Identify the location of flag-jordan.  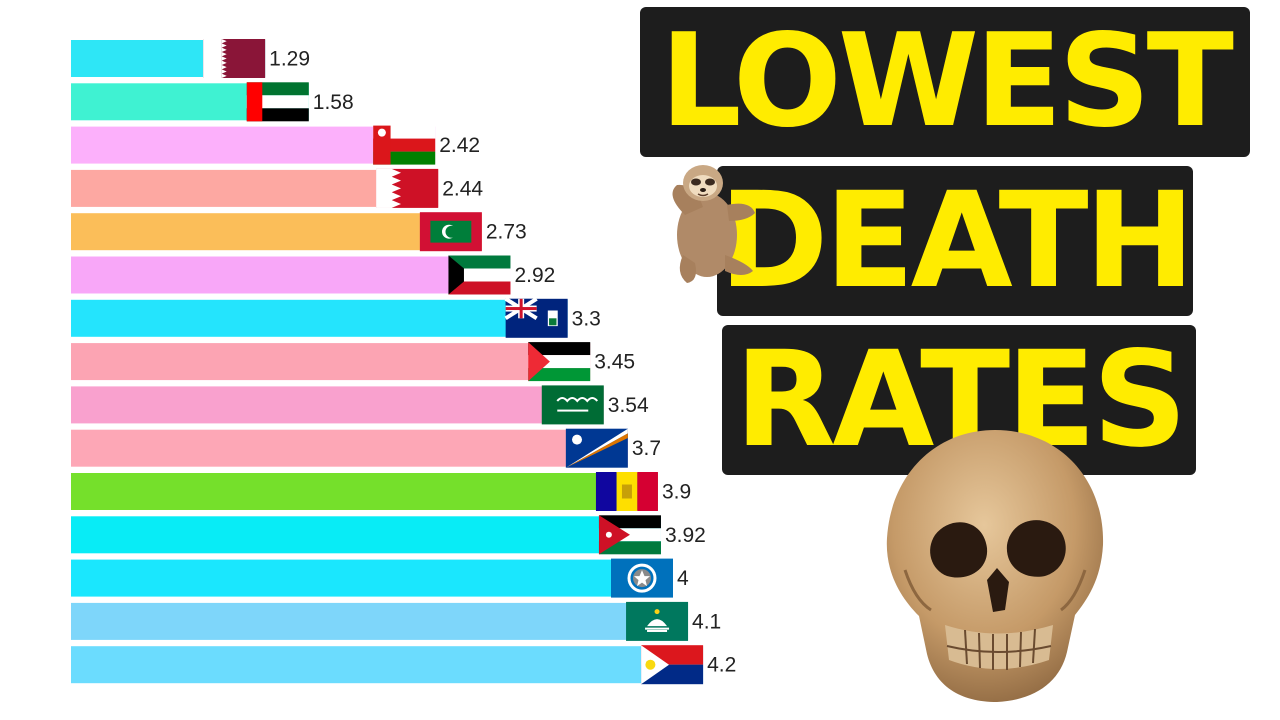
(629, 535).